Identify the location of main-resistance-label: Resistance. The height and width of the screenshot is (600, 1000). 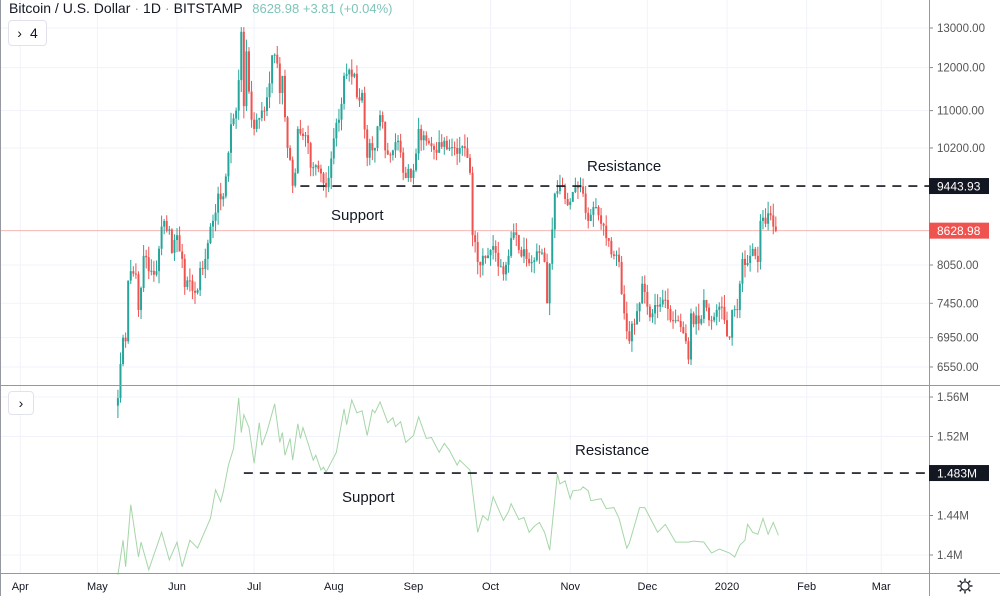
(624, 166).